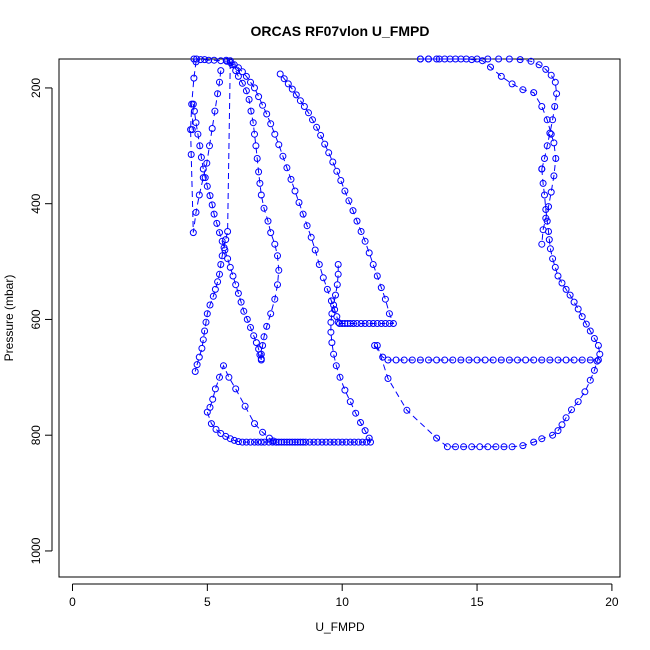 This screenshot has width=650, height=650. Describe the element at coordinates (72, 602) in the screenshot. I see `x-tick-label: 0` at that location.